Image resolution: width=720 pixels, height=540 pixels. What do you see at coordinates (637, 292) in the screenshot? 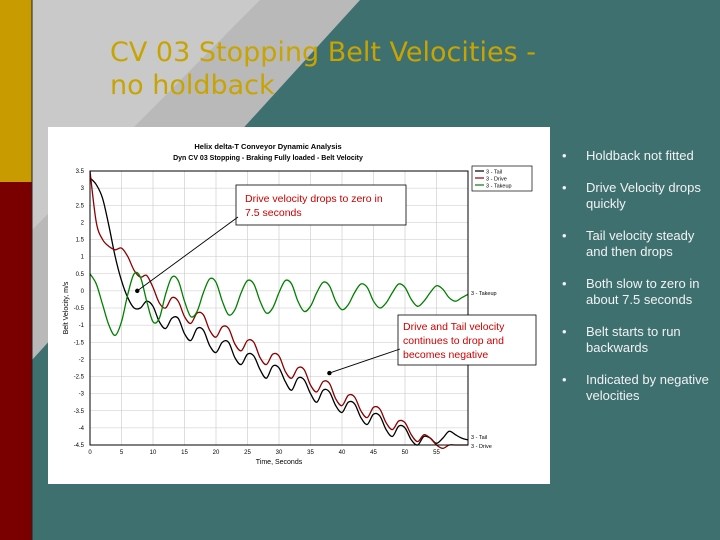
I see `bullet-both-slow-to-zero: Both slow to zero in about 7.5 seconds` at bounding box center [637, 292].